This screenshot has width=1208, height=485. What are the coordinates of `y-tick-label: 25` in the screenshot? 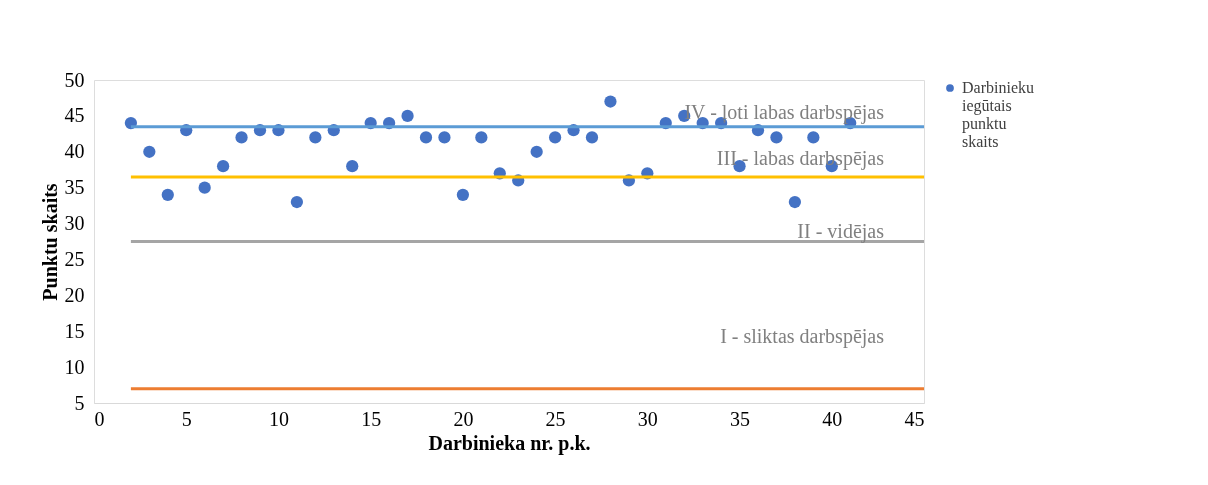 It's located at (74, 258).